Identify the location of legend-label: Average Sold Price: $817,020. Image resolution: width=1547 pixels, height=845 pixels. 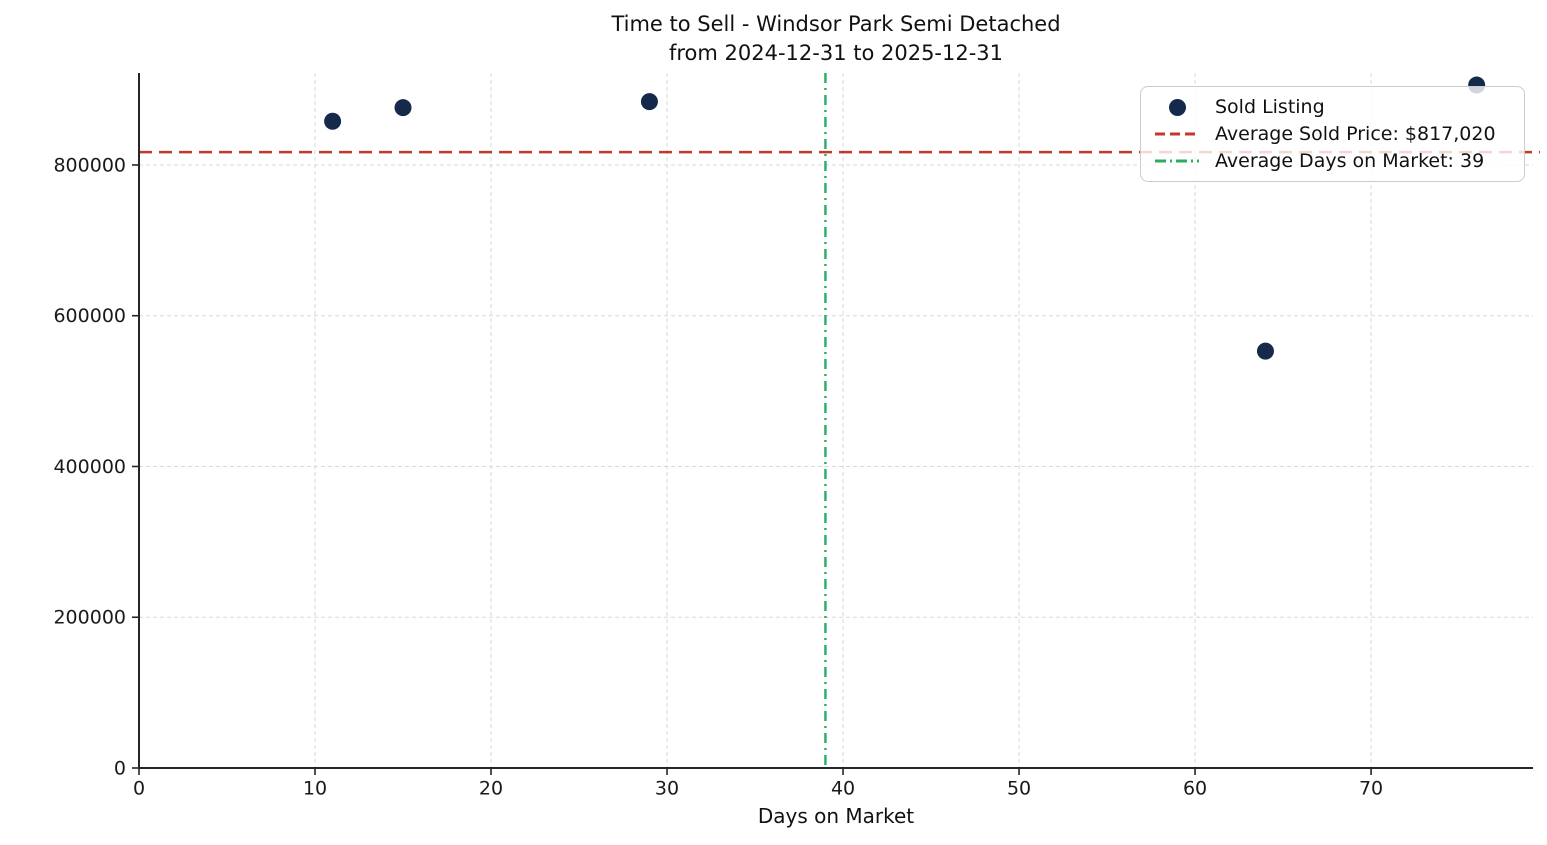
(1355, 134).